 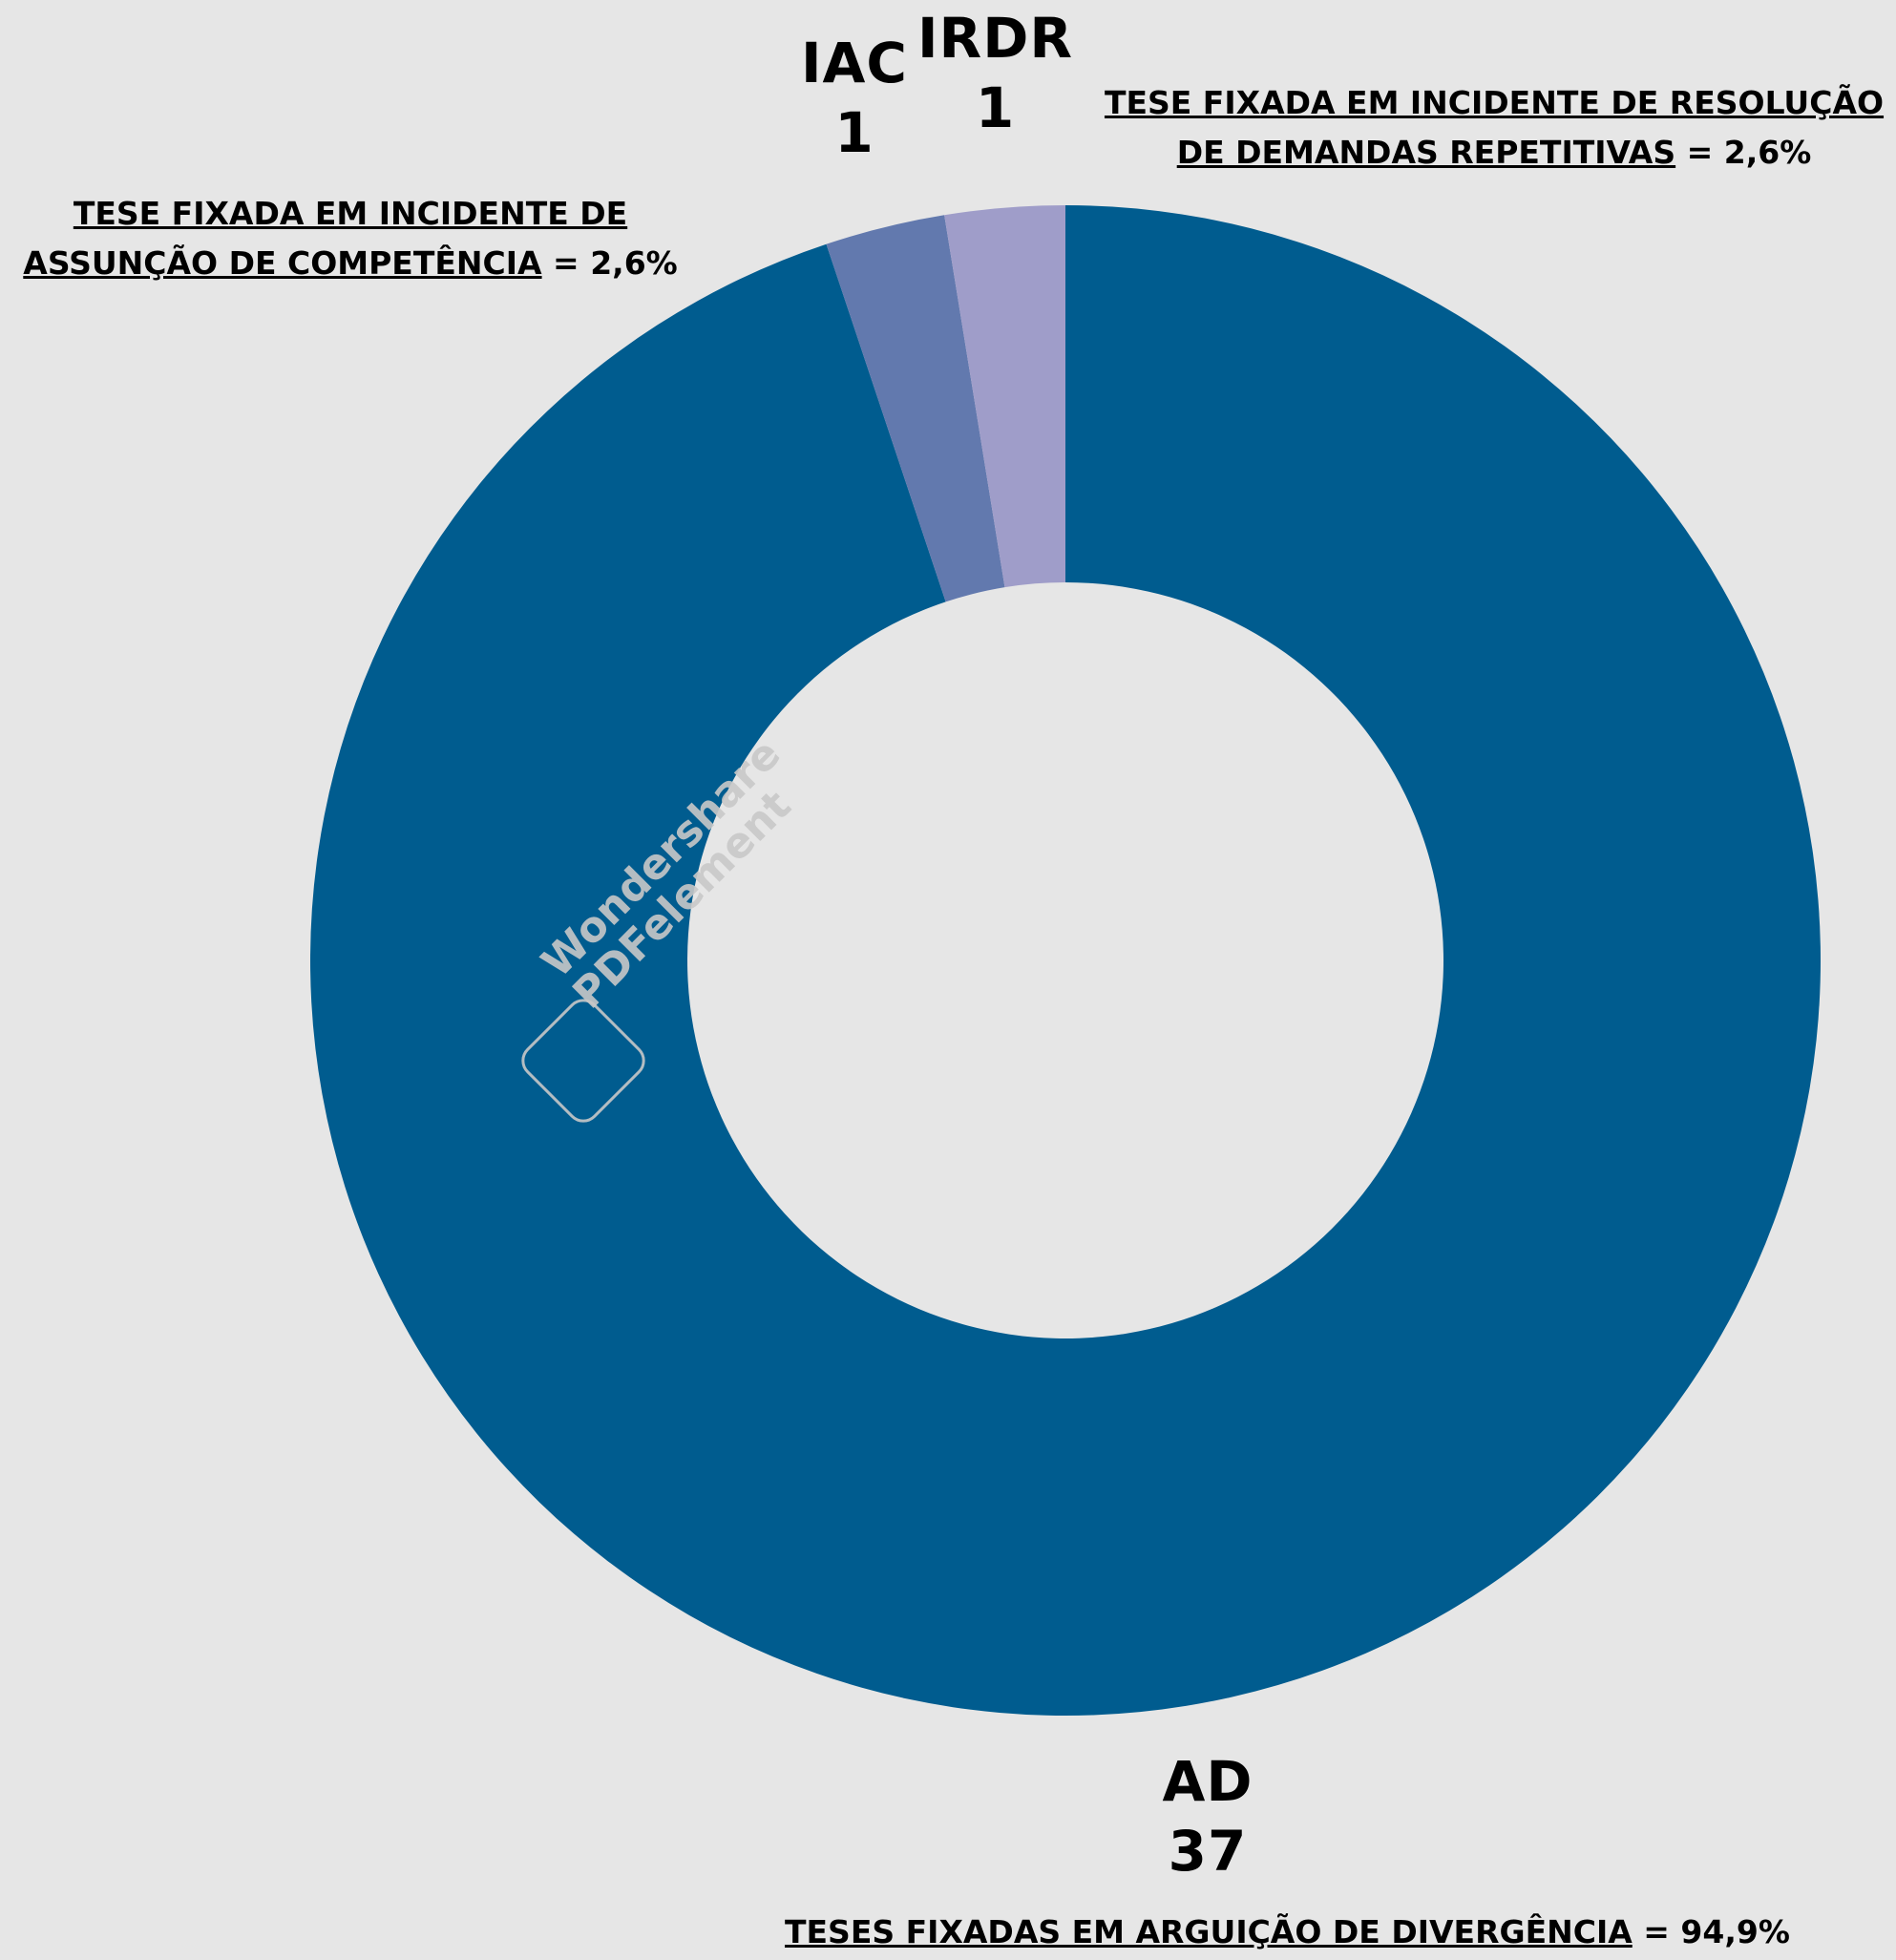 I want to click on irdr-label: IRDR 1, so click(x=995, y=73).